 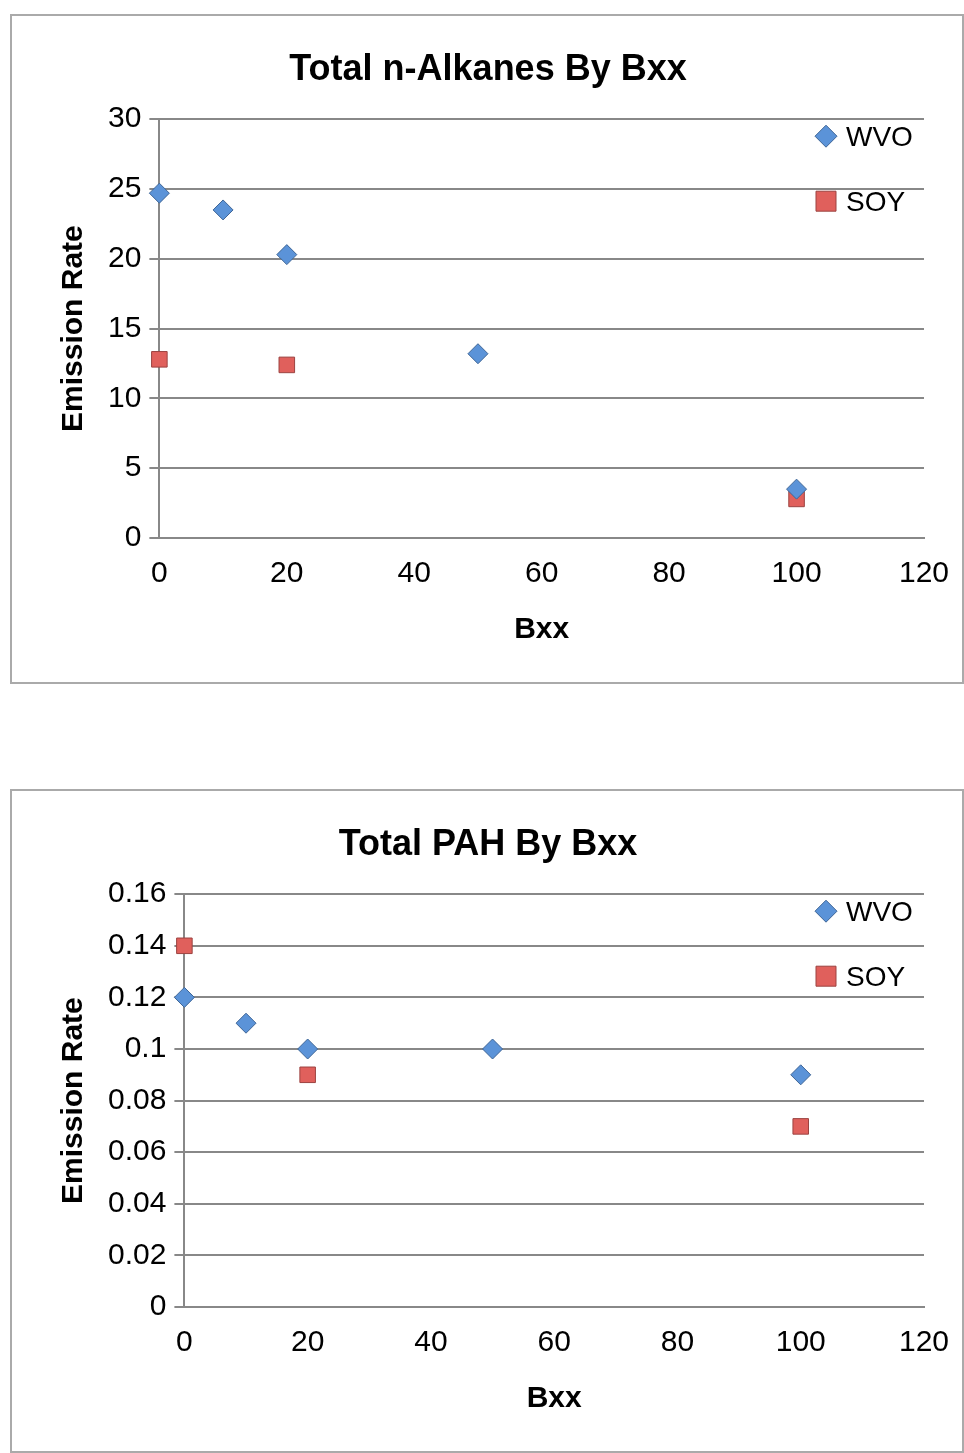 What do you see at coordinates (137, 1253) in the screenshot?
I see `y-tick-label: 0.02` at bounding box center [137, 1253].